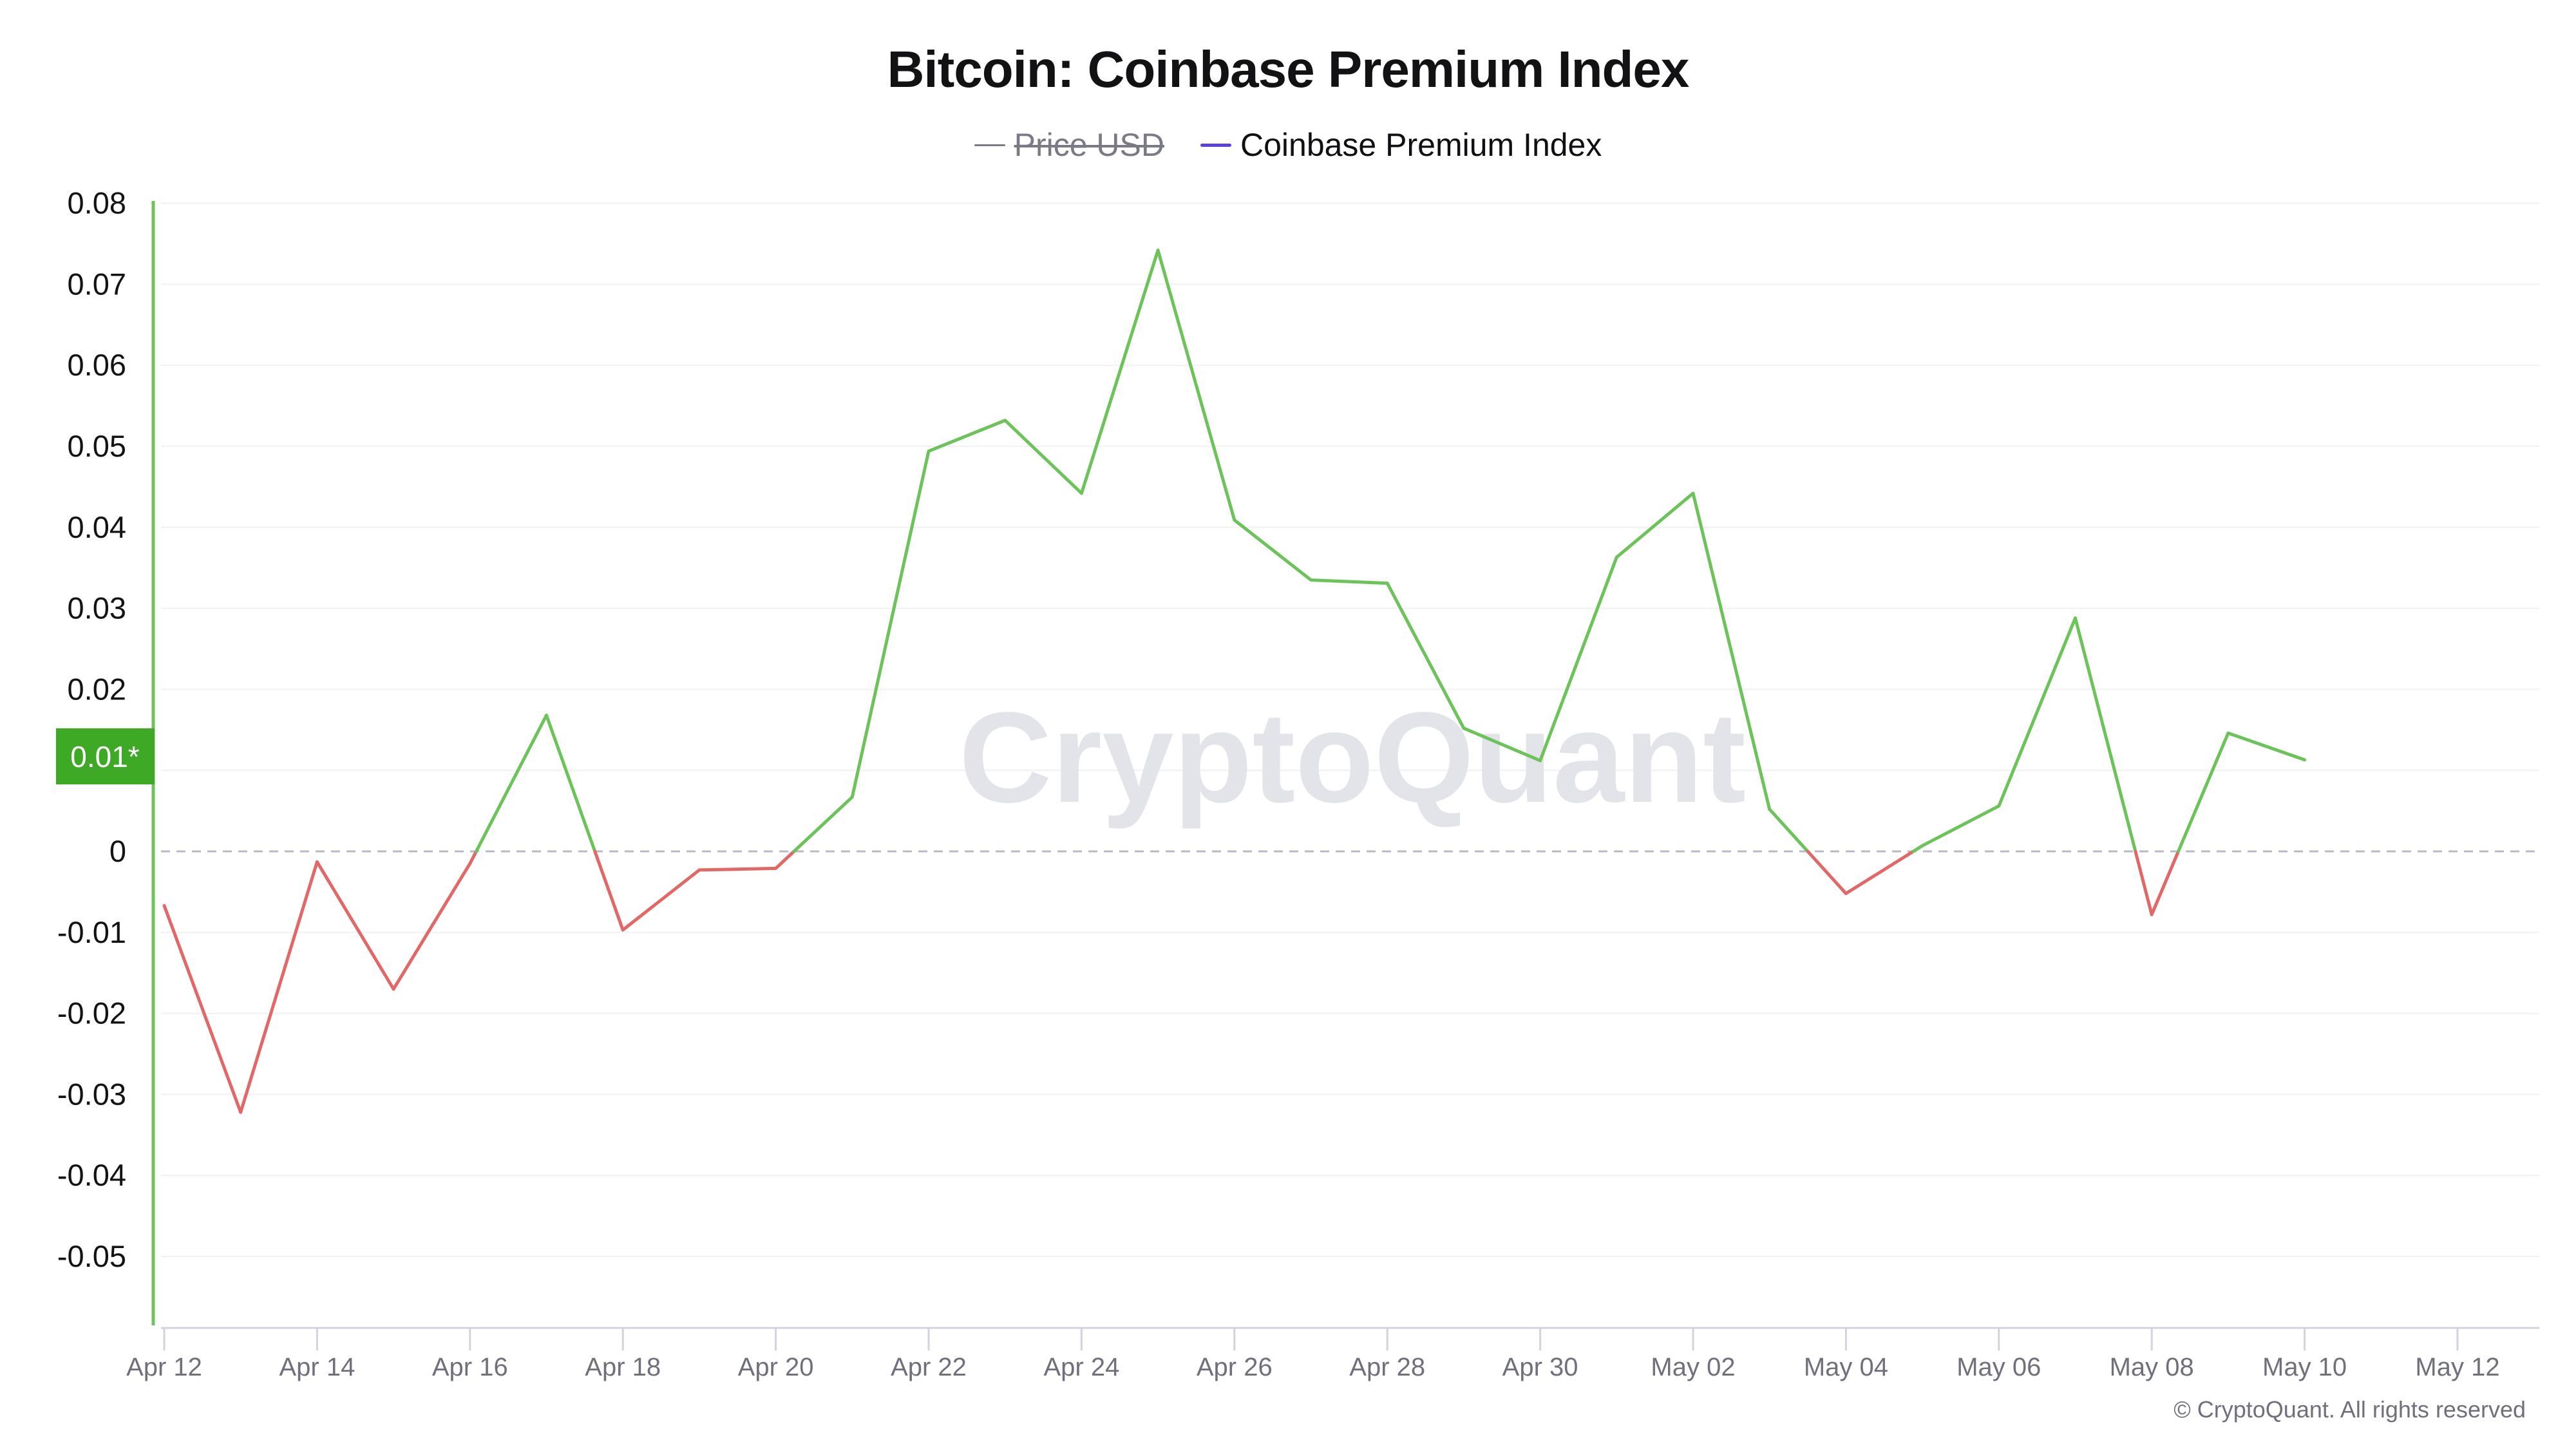  I want to click on y-tick-label: 0.04, so click(97, 527).